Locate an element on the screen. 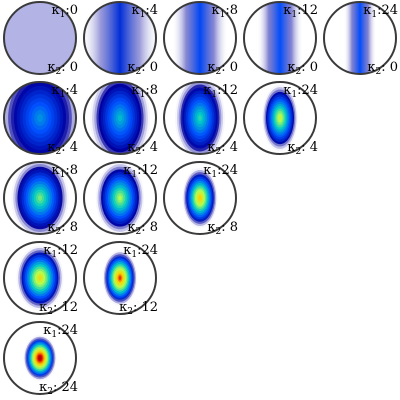  density-panel: κ1:24 κ2: 8 is located at coordinates (200, 199).